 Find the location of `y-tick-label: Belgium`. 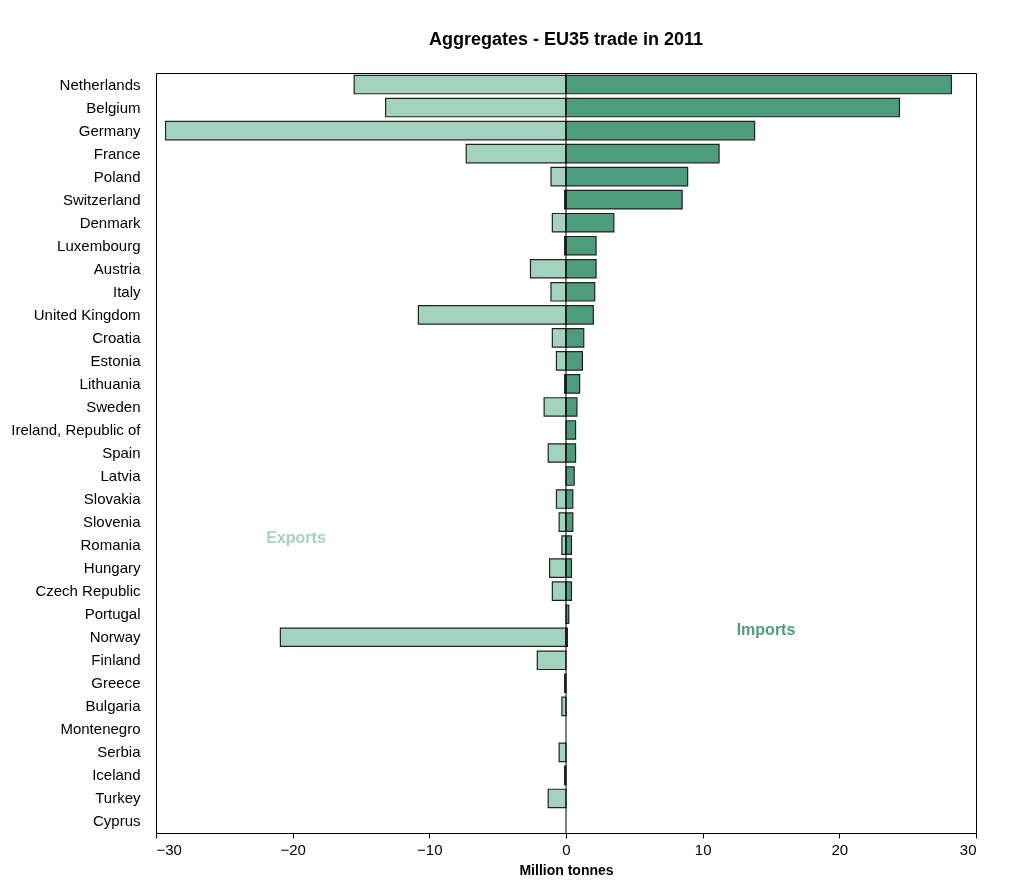

y-tick-label: Belgium is located at coordinates (113, 107).